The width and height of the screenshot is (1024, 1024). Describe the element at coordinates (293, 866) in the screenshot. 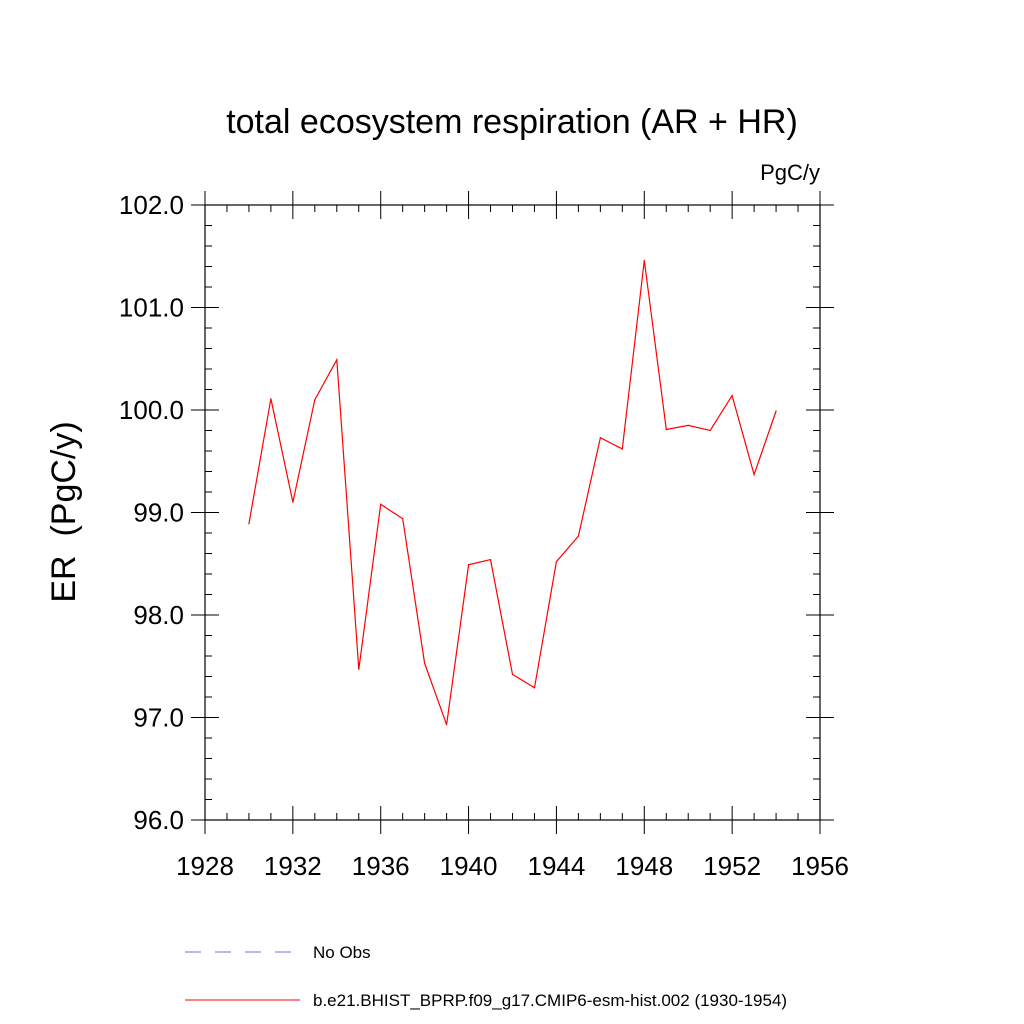

I see `x-tick-label: 1932` at that location.